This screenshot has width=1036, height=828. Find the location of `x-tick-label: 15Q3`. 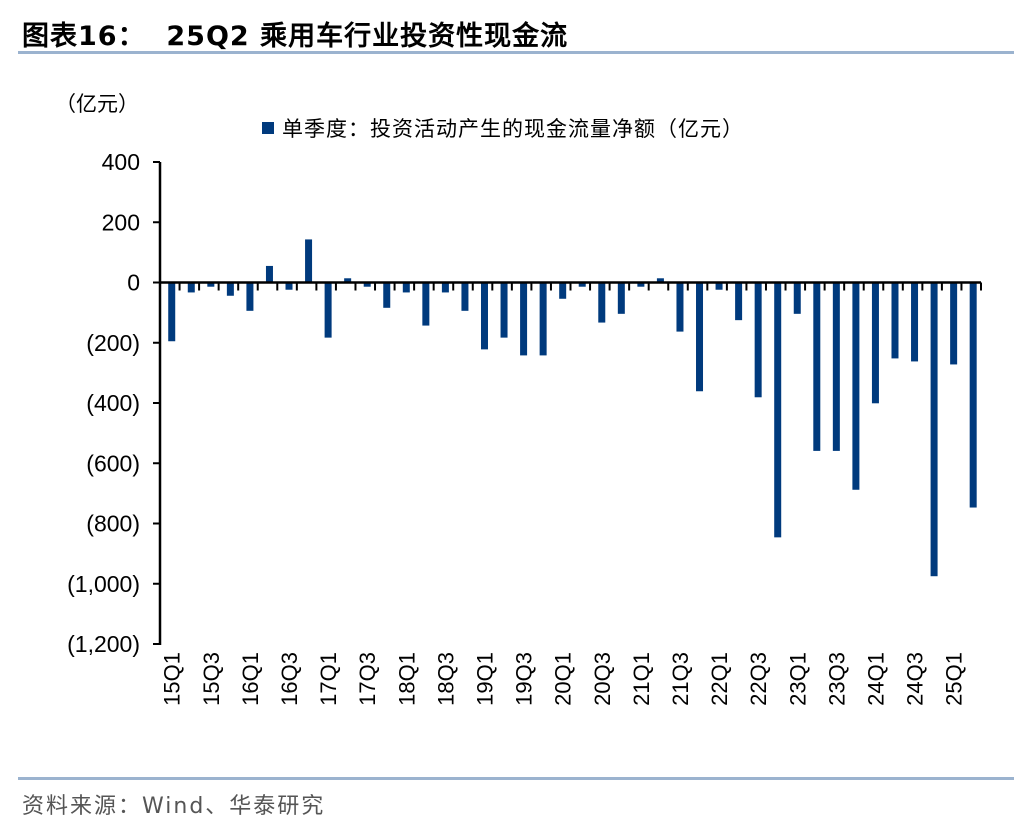

x-tick-label: 15Q3 is located at coordinates (211, 679).